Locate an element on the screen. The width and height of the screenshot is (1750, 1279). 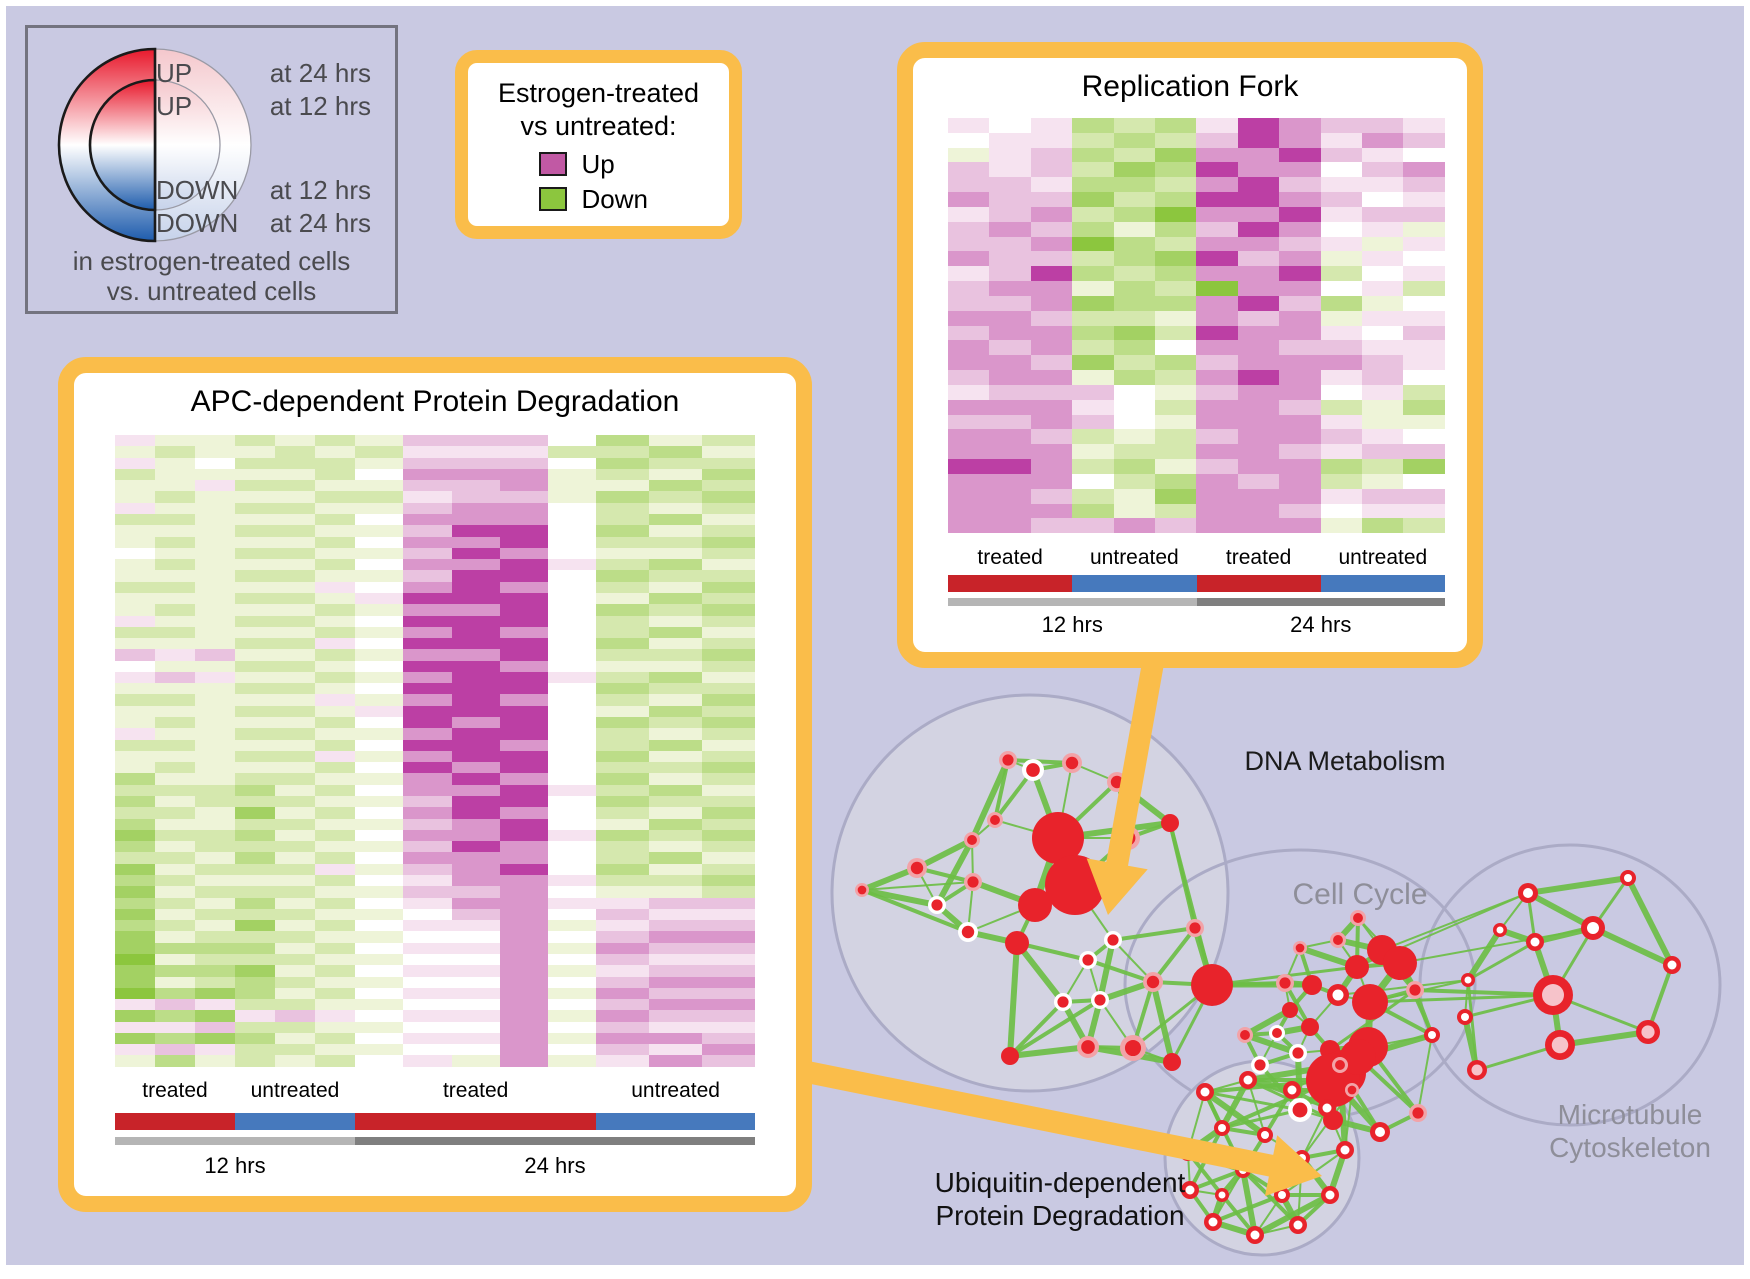
legend-item-down: Down is located at coordinates (598, 199).